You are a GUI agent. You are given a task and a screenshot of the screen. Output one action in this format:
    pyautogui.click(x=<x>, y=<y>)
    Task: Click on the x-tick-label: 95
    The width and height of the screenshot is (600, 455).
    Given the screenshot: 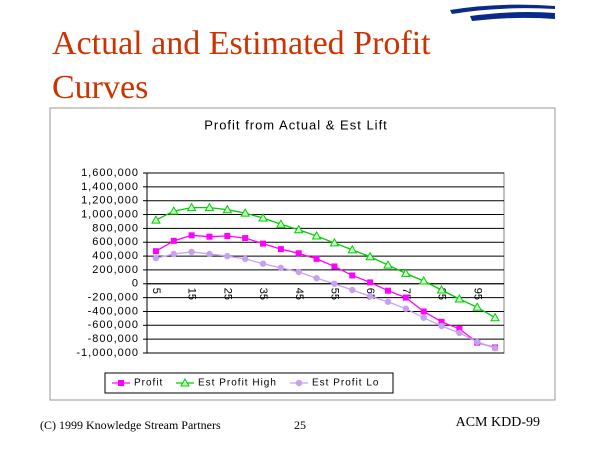 What is the action you would take?
    pyautogui.click(x=477, y=294)
    